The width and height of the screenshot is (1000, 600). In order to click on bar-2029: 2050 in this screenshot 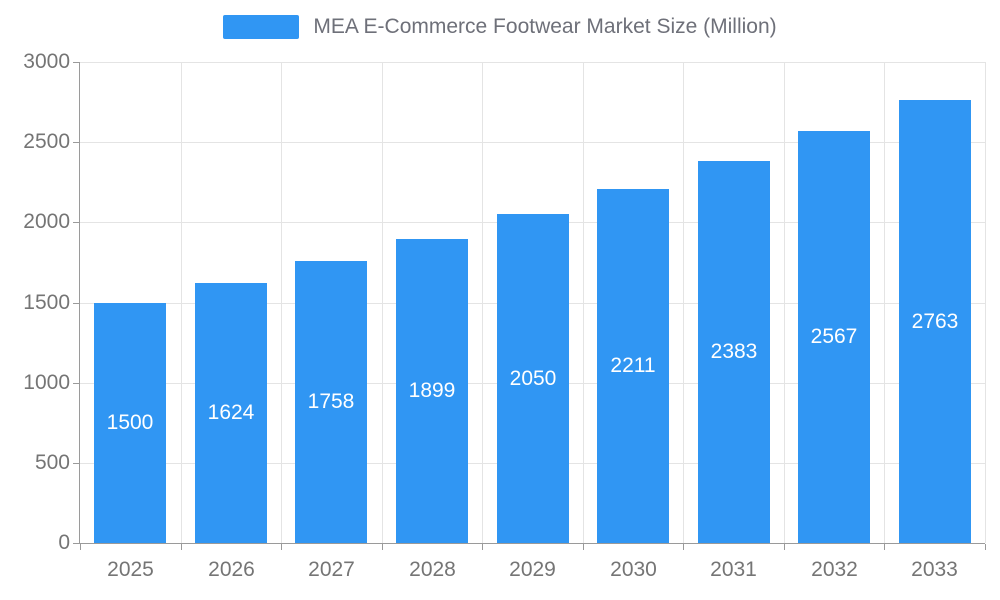, I will do `click(533, 378)`.